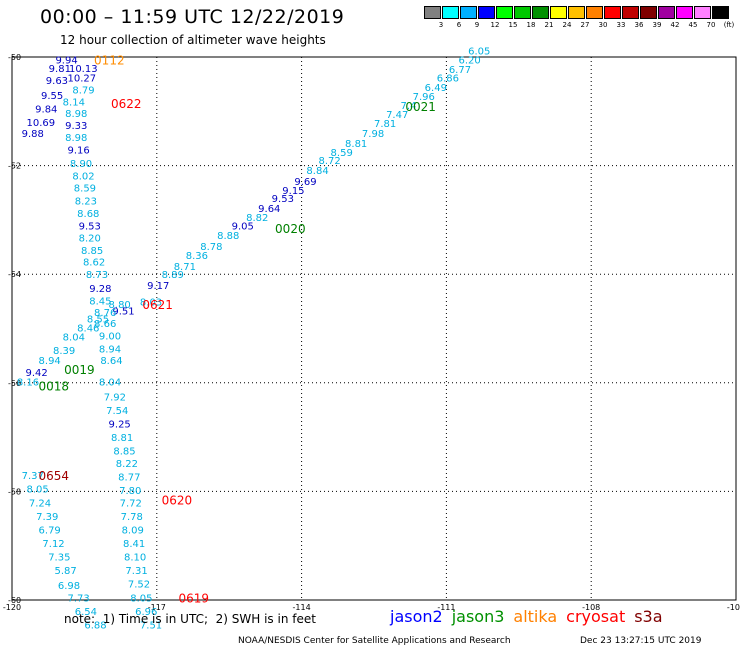 The image size is (740, 650). Describe the element at coordinates (446, 607) in the screenshot. I see `x-tick-label: -111` at that location.